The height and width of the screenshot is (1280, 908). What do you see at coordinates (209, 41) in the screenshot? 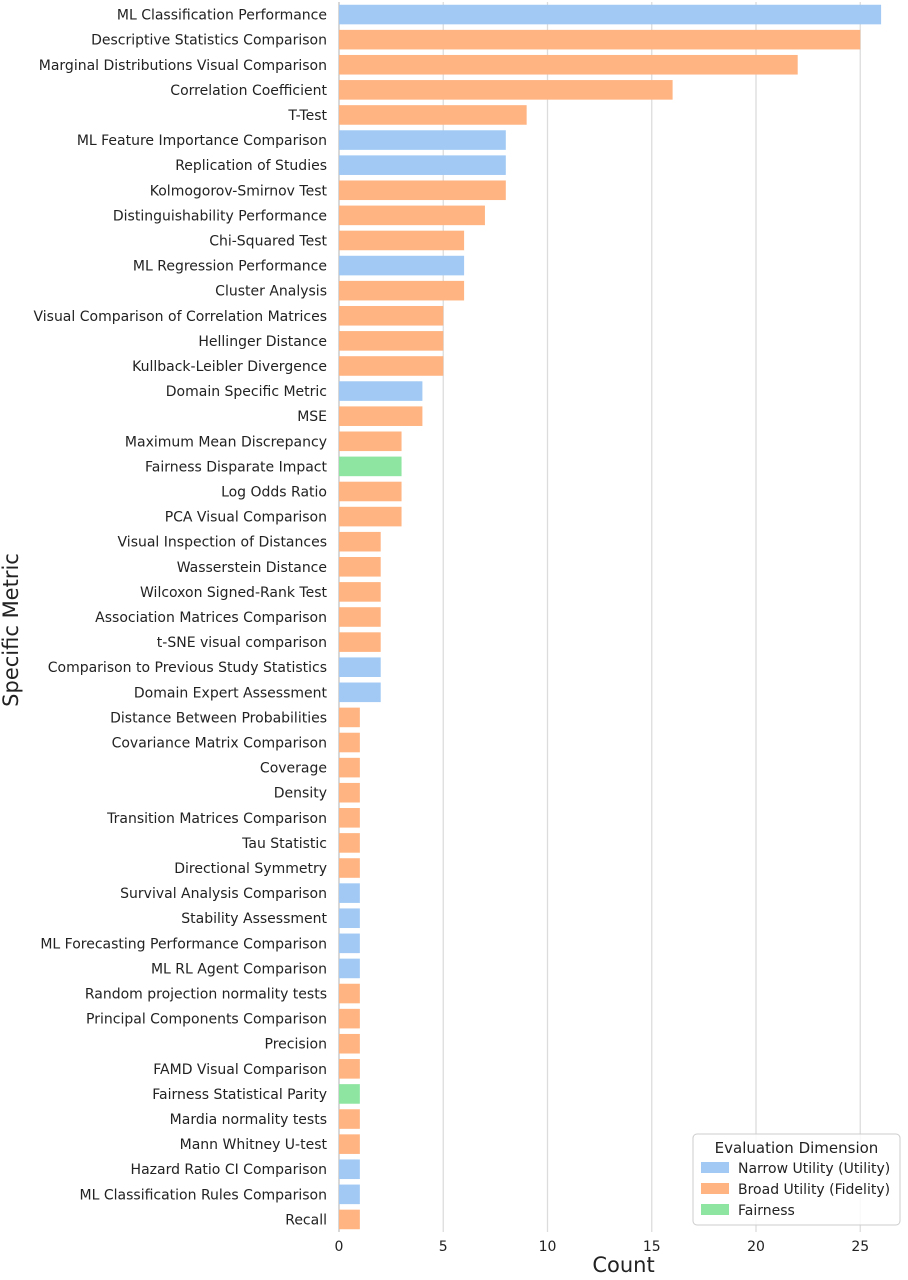
I see `category-label: Descriptive Statistics Comparison` at bounding box center [209, 41].